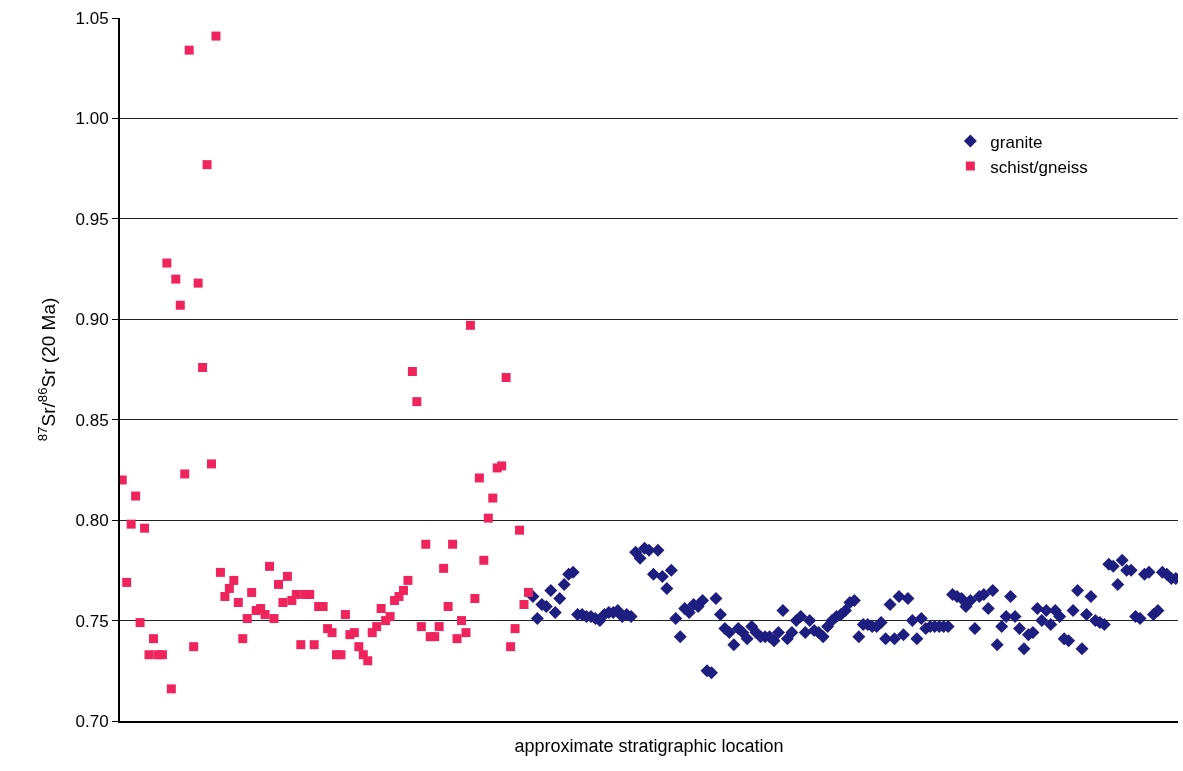  I want to click on y-tick-label: 0.95, so click(92, 219).